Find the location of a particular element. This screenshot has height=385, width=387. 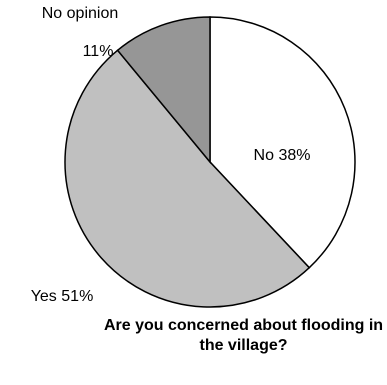

category-label: No is located at coordinates (264, 155).